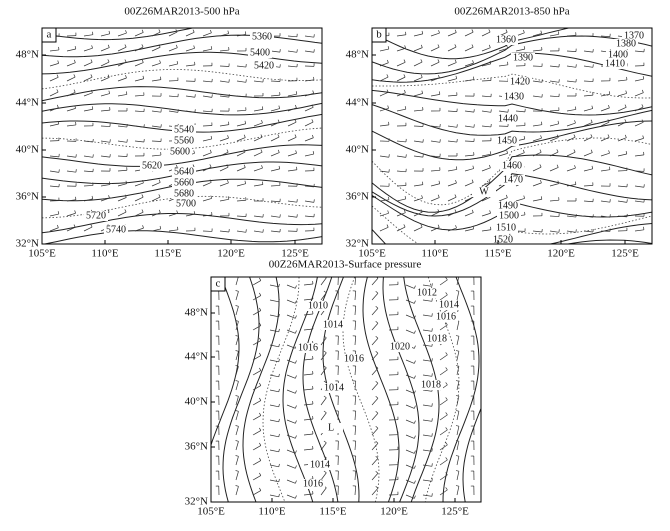  Describe the element at coordinates (561, 254) in the screenshot. I see `x-tick-label: 120°E` at that location.